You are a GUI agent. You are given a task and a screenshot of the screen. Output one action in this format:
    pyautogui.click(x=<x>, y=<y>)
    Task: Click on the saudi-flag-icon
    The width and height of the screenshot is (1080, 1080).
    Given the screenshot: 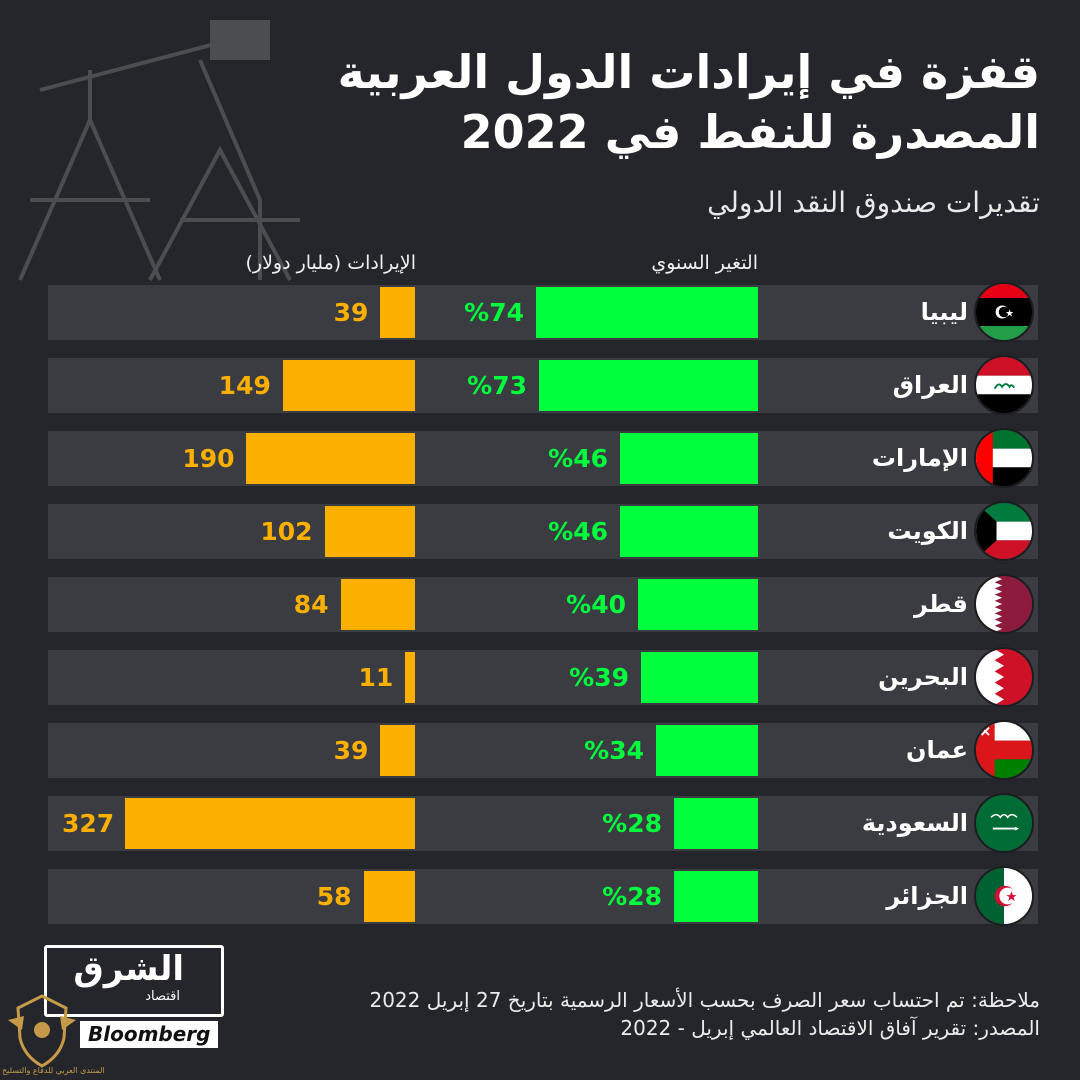 What is the action you would take?
    pyautogui.click(x=1004, y=823)
    